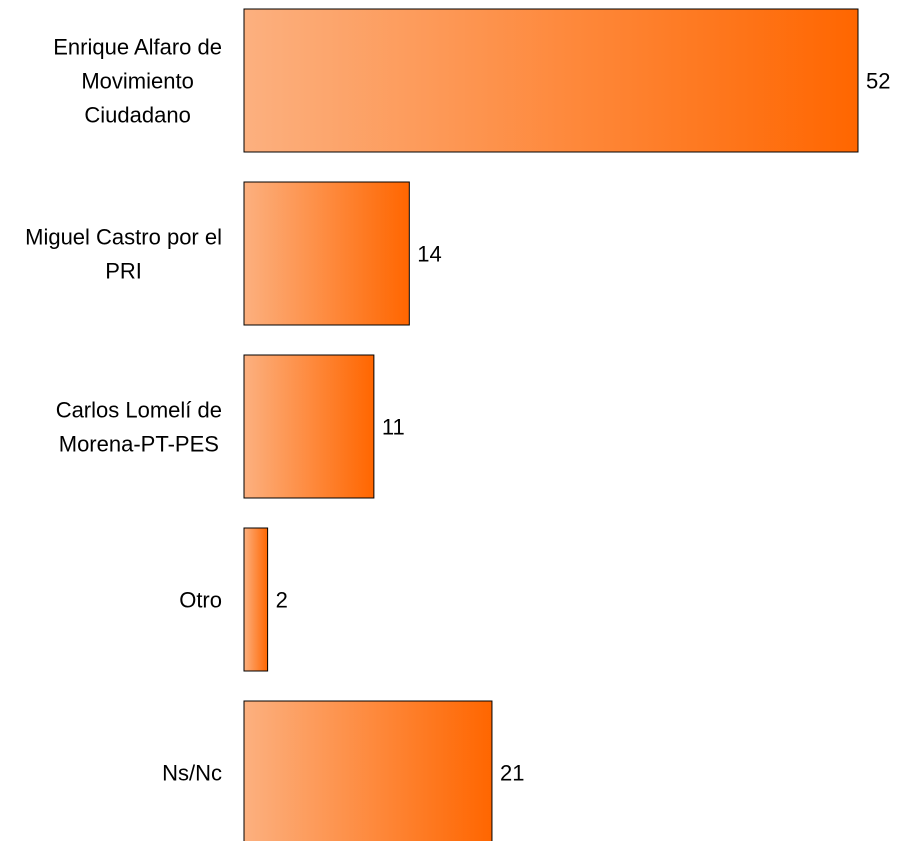  What do you see at coordinates (512, 773) in the screenshot?
I see `value-label-4: 21` at bounding box center [512, 773].